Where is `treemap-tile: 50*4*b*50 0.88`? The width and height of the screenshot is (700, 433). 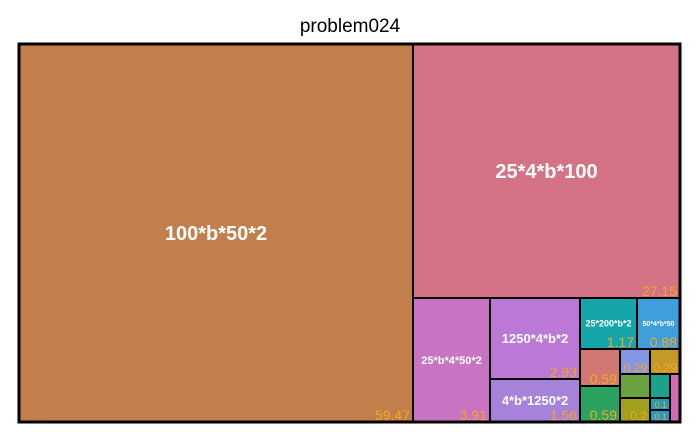 treemap-tile: 50*4*b*50 0.88 is located at coordinates (658, 323).